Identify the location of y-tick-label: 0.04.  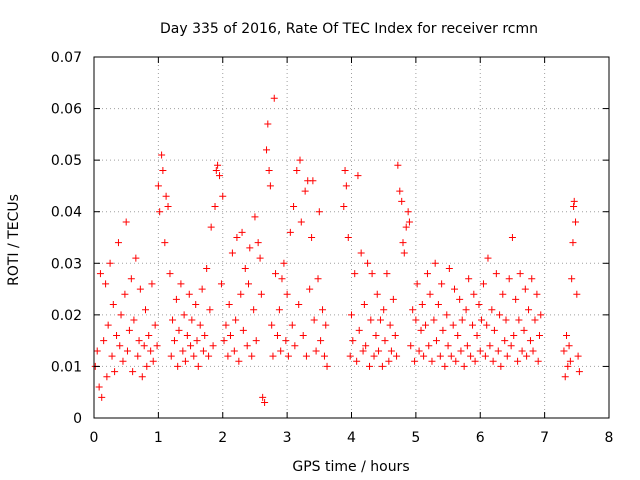
(66, 213).